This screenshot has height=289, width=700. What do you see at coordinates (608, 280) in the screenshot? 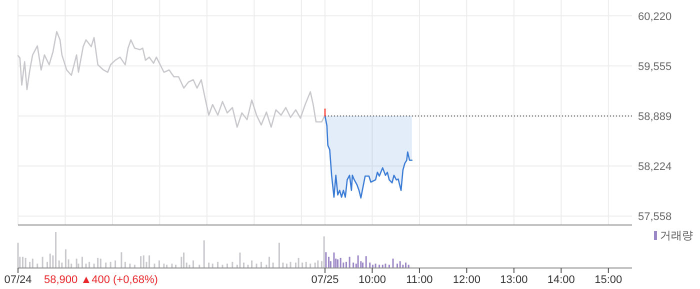
I see `x-tick-label: 15:00` at bounding box center [608, 280].